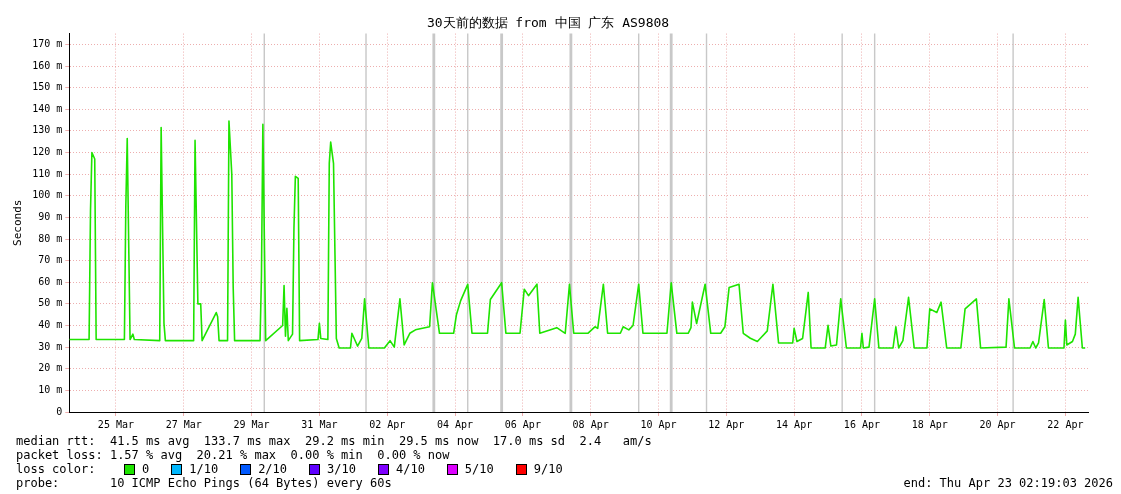  Describe the element at coordinates (50, 389) in the screenshot. I see `y-tick-label: 10 m` at that location.